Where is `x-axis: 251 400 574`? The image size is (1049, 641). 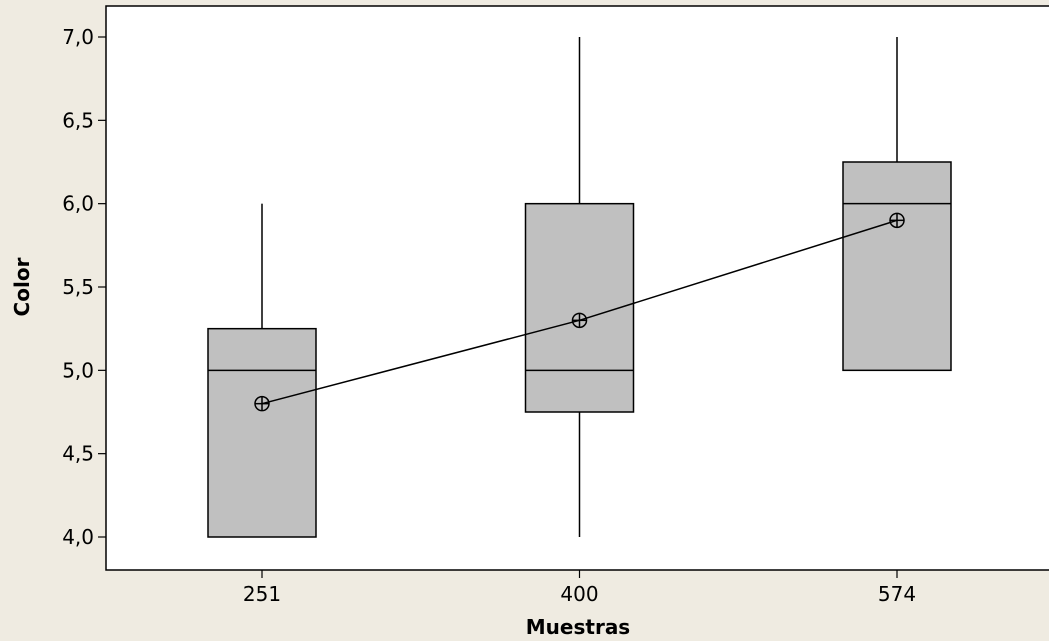
x-axis: 251 400 574 is located at coordinates (579, 588).